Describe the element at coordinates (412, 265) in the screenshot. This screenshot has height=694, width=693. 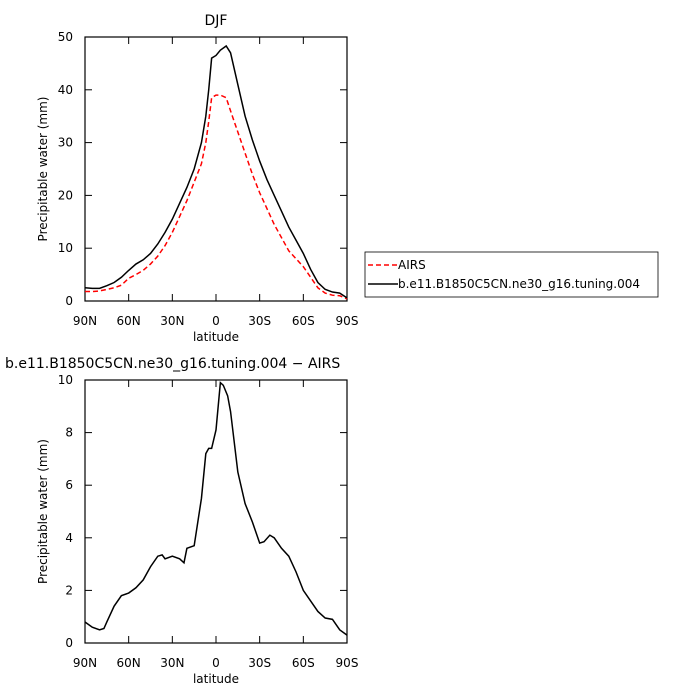
I see `legend-label: AIRS` at that location.